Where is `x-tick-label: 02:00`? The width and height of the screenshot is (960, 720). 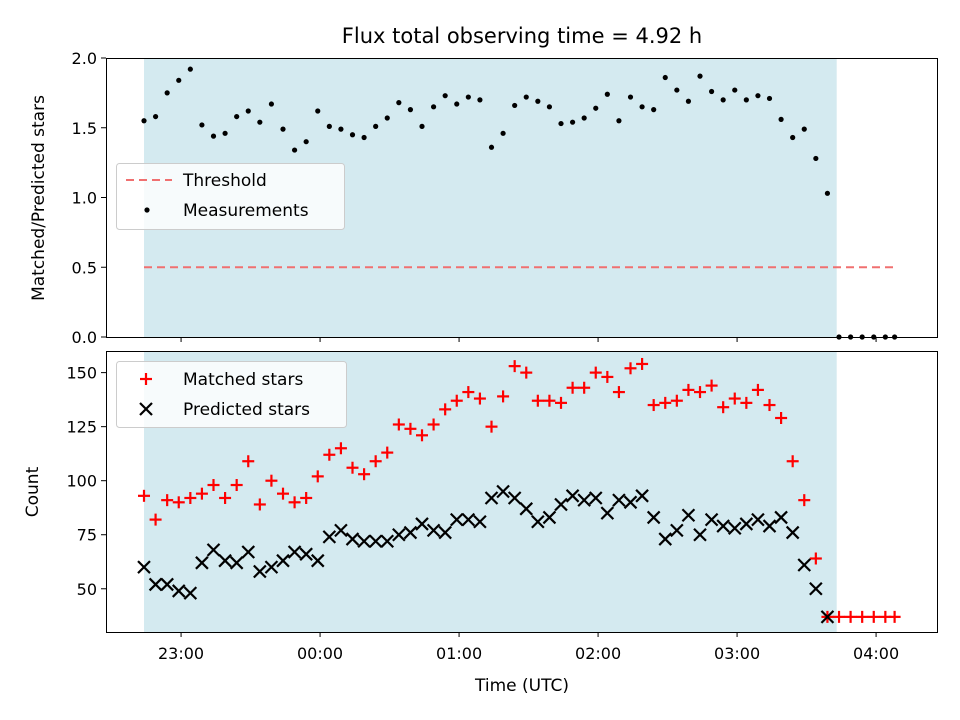
x-tick-label: 02:00 is located at coordinates (598, 653).